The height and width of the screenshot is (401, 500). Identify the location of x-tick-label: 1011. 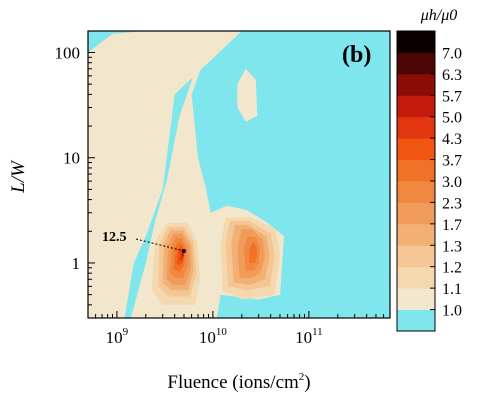
(309, 336).